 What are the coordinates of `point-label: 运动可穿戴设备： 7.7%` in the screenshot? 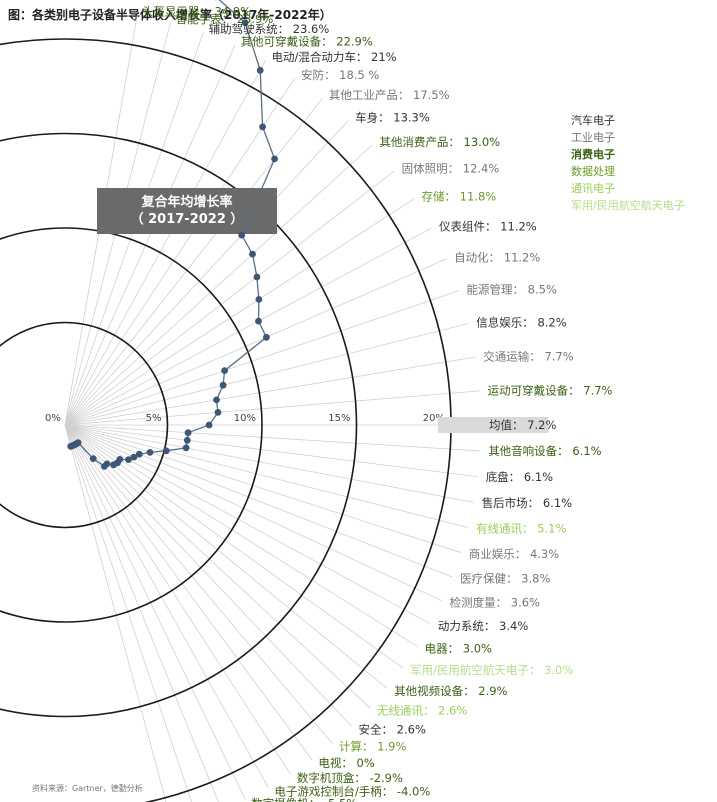 It's located at (550, 391).